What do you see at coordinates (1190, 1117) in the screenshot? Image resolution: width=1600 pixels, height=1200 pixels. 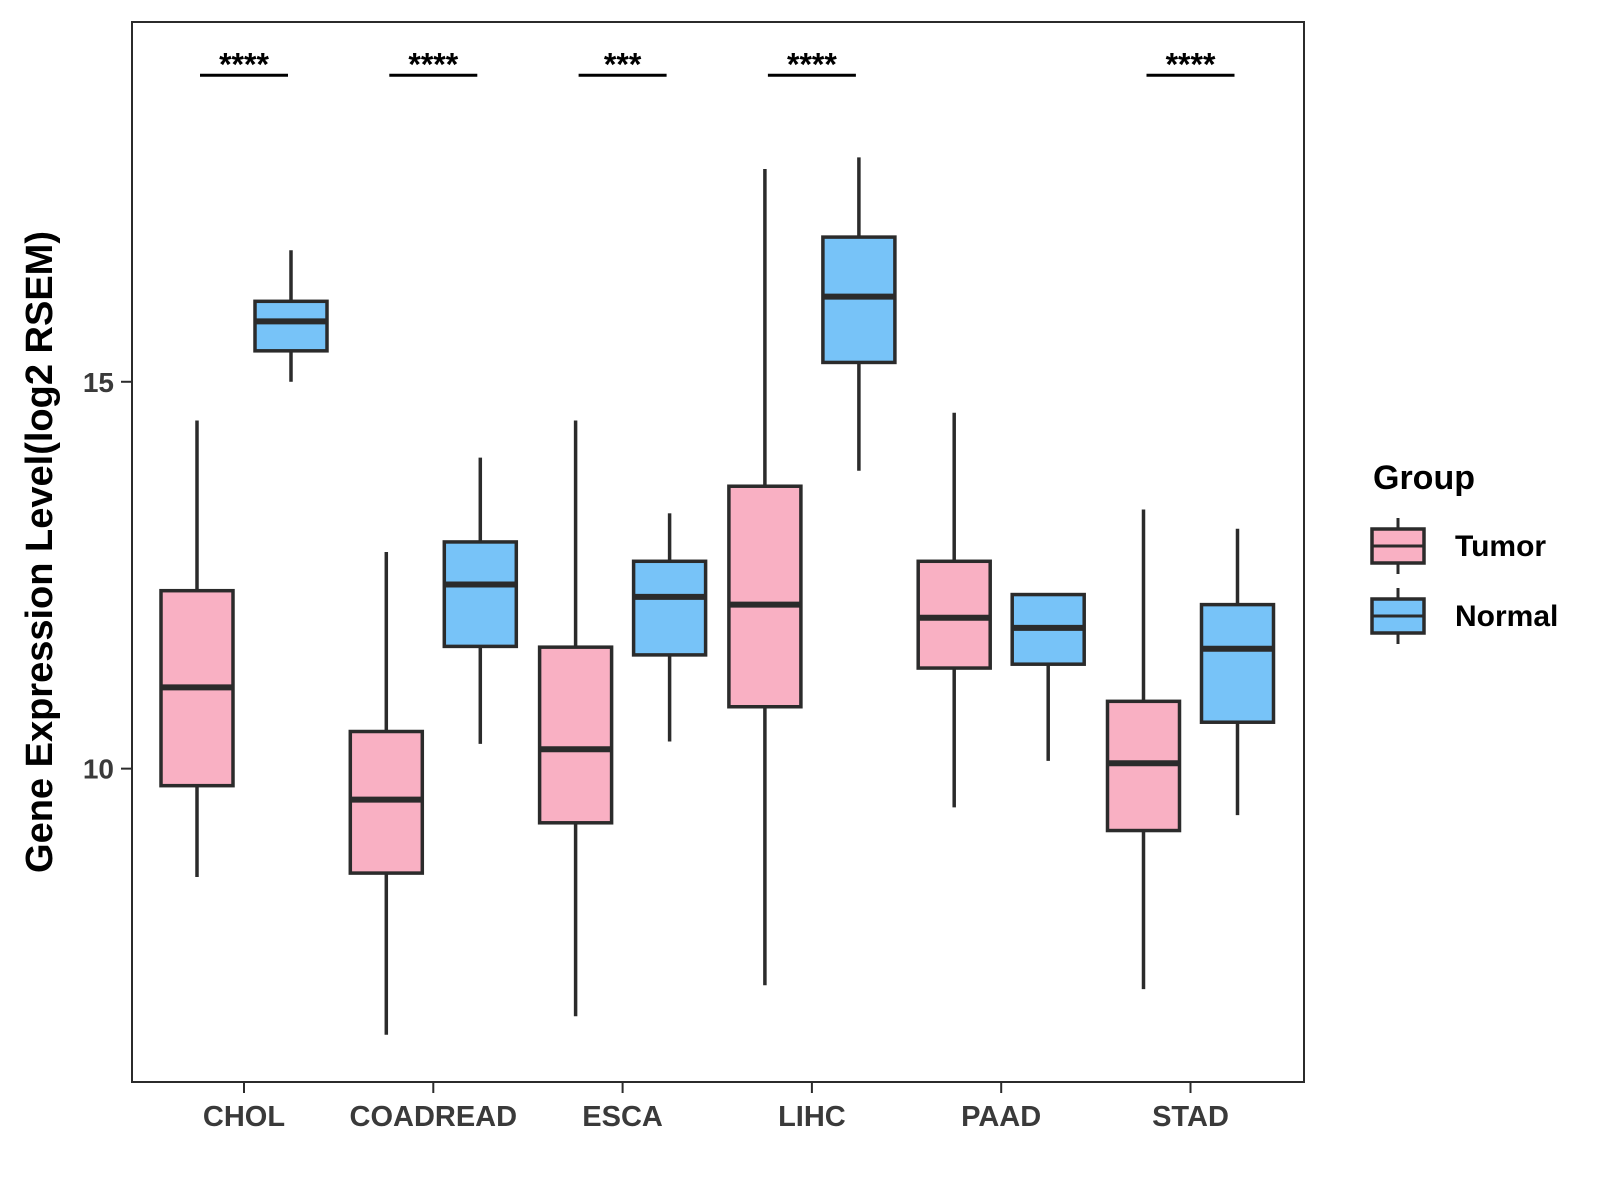 I see `x-tick-label-stad: STAD` at bounding box center [1190, 1117].